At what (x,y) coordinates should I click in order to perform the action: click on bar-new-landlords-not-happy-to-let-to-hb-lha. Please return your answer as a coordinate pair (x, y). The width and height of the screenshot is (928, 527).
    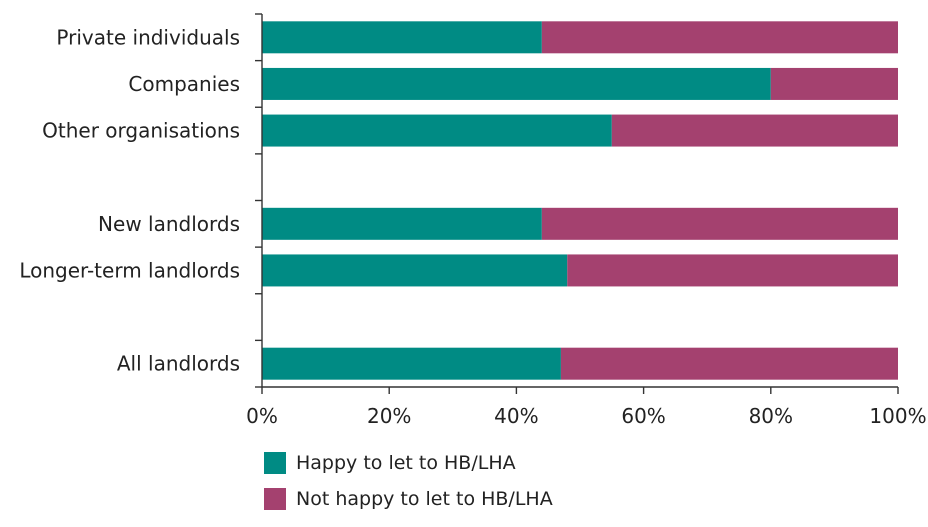
    Looking at the image, I should click on (719, 223).